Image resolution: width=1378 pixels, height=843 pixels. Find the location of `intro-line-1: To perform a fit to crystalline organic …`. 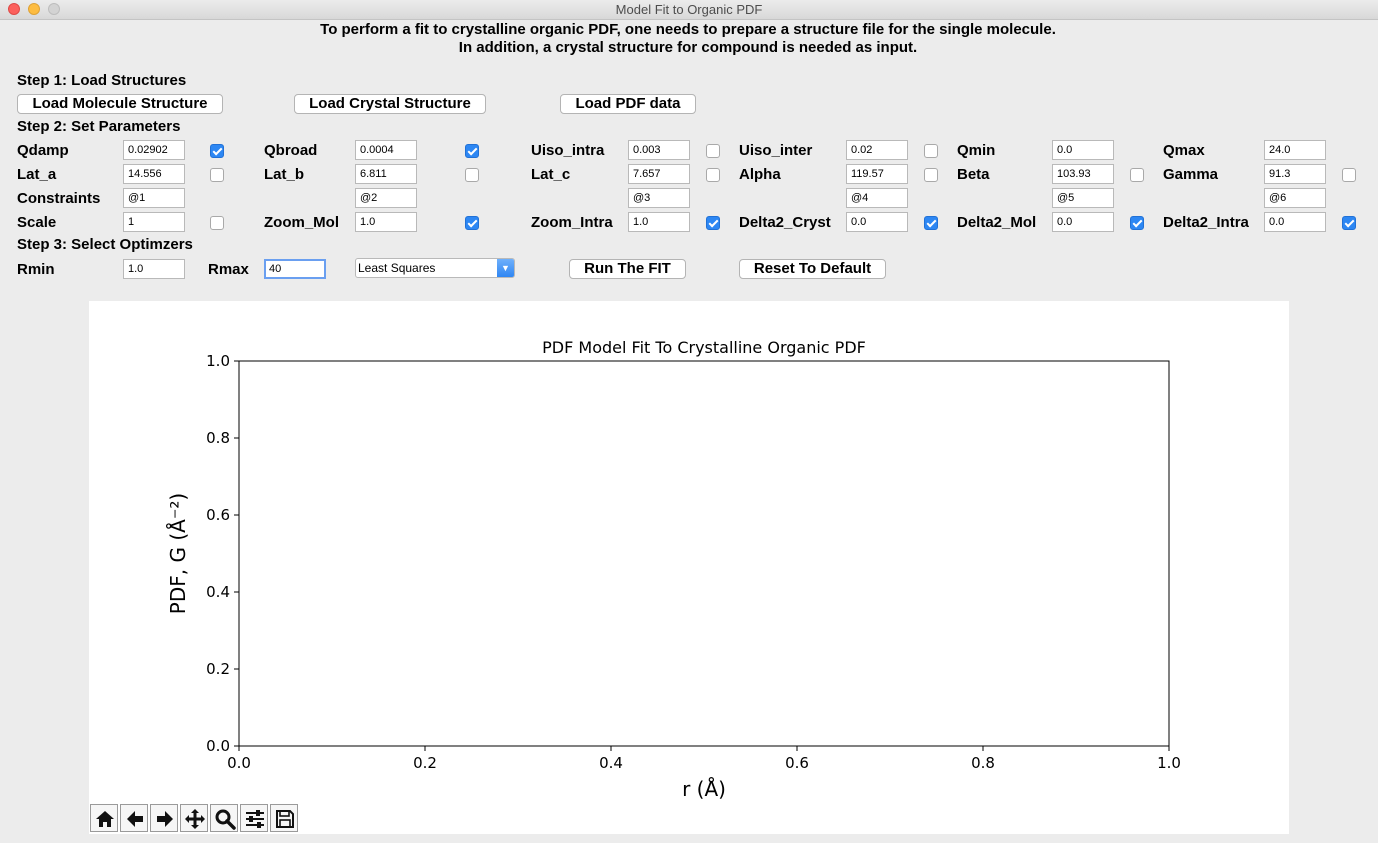

intro-line-1: To perform a fit to crystalline organic … is located at coordinates (688, 29).